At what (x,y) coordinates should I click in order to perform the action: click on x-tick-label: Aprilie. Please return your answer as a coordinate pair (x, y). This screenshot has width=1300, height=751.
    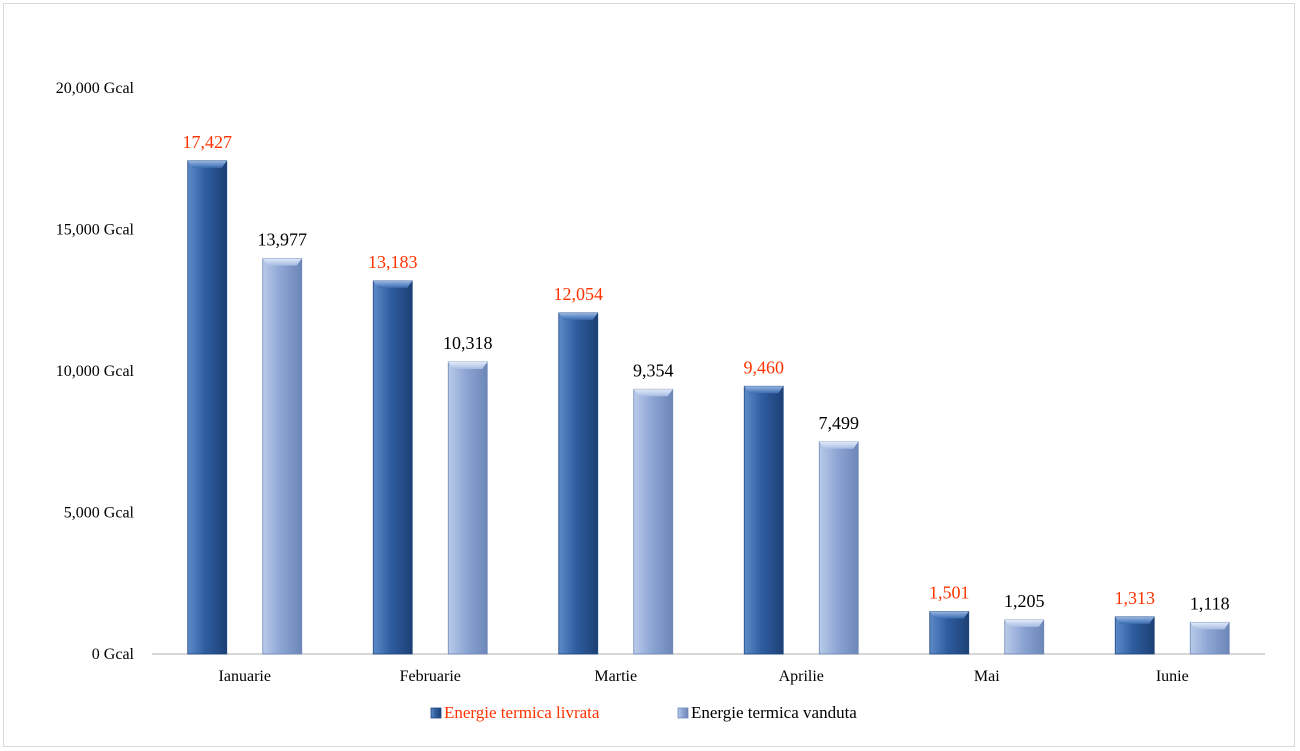
    Looking at the image, I should click on (801, 676).